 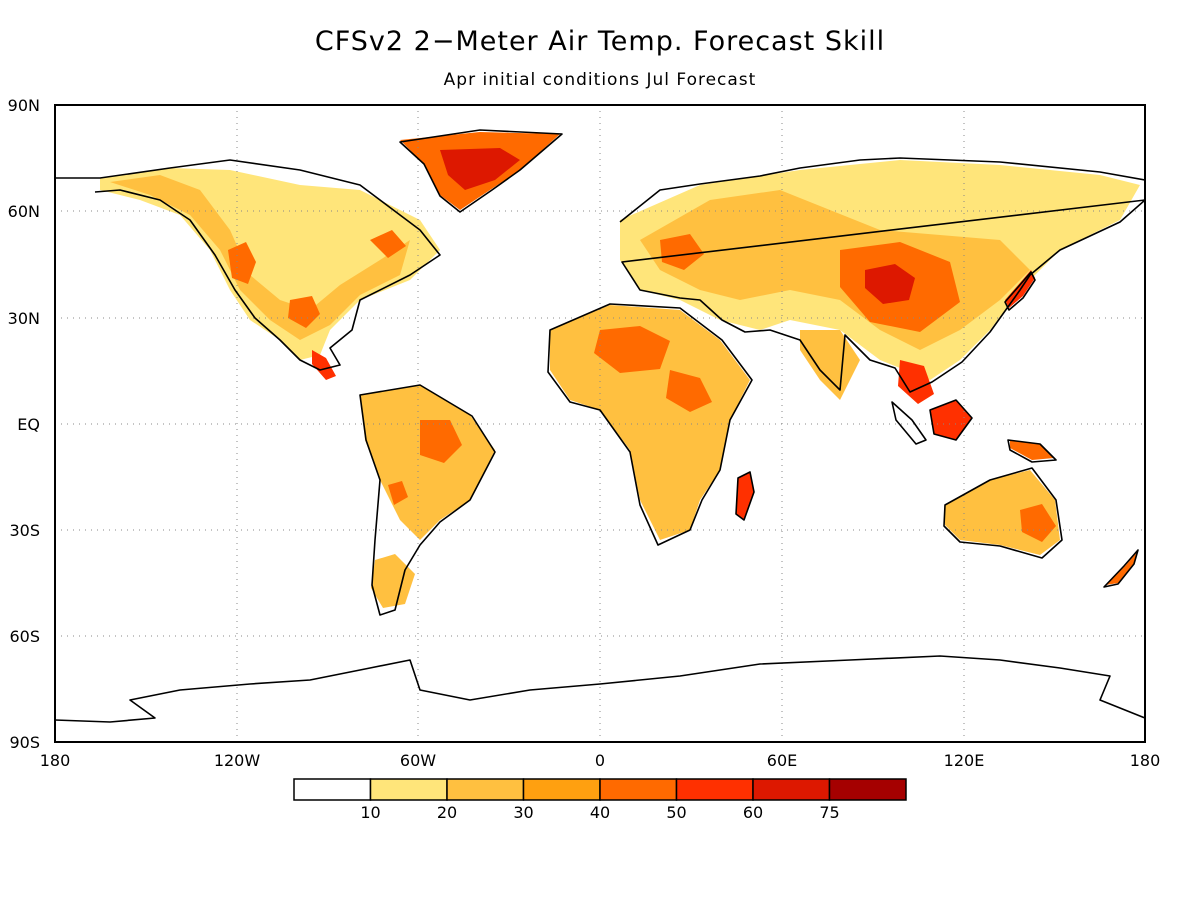 I want to click on region-madagascar, so click(x=745, y=496).